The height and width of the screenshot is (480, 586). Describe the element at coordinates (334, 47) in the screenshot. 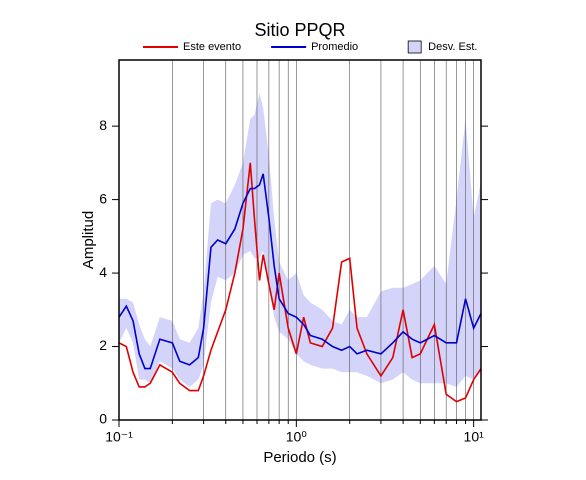

I see `legend-label: Promedio` at that location.